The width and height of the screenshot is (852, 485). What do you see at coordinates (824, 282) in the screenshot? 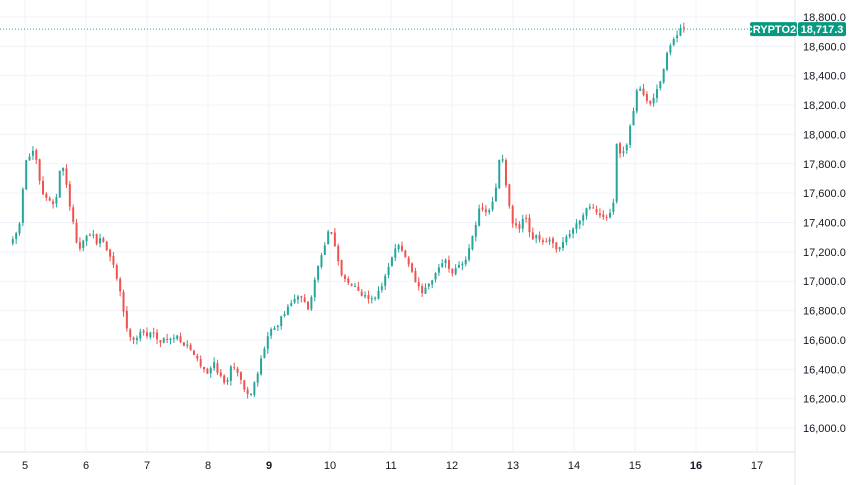
I see `y-tick-label: 17,000.0` at bounding box center [824, 282].